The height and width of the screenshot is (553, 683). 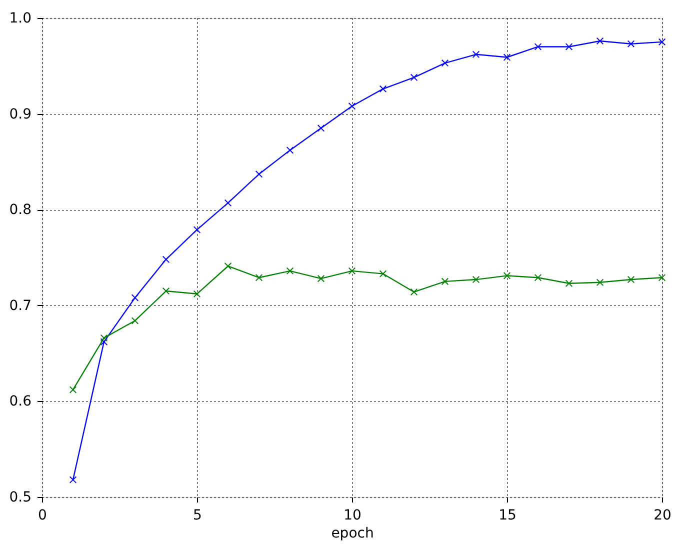 I want to click on x-tick-label: 15, so click(x=507, y=516).